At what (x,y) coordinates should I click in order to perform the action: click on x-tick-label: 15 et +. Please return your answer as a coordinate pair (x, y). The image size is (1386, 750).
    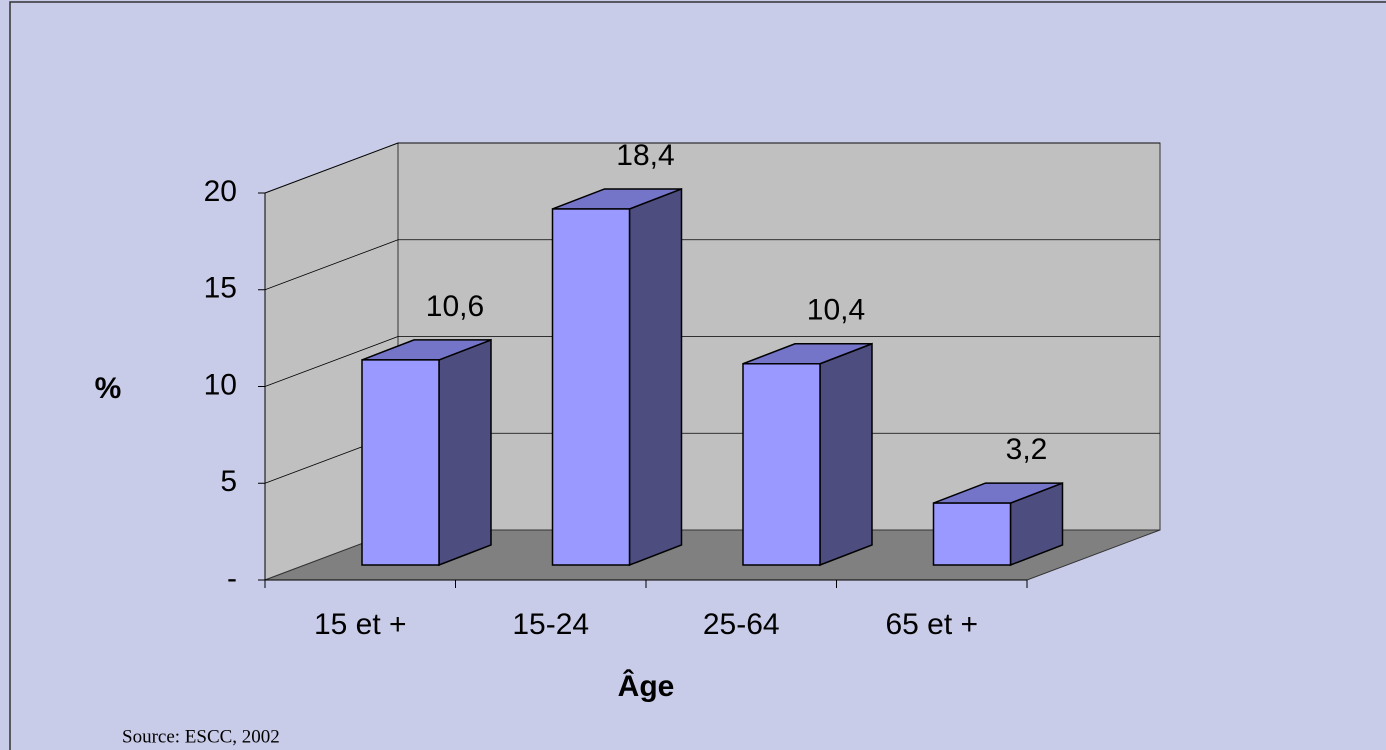
    Looking at the image, I should click on (360, 624).